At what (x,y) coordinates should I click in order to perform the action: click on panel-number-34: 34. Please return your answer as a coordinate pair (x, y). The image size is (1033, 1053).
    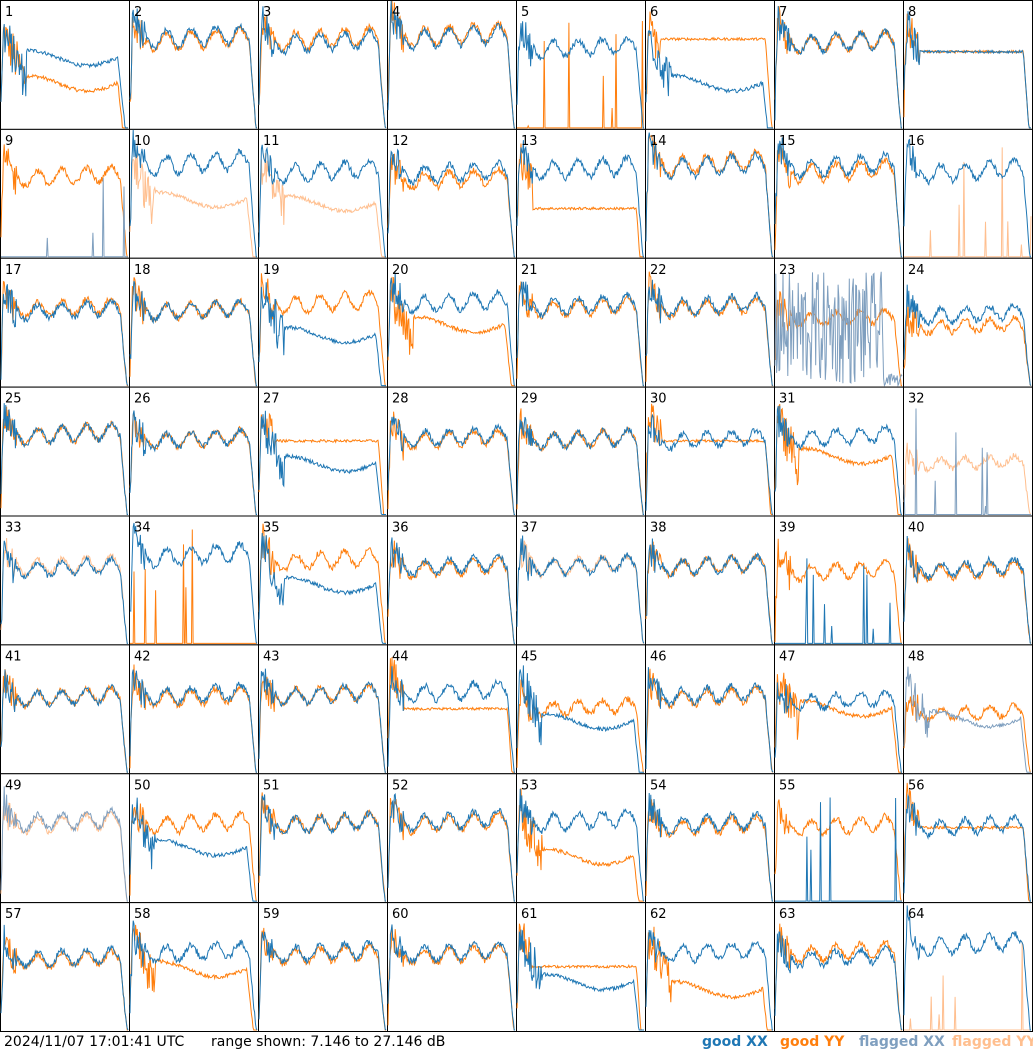
    Looking at the image, I should click on (142, 528).